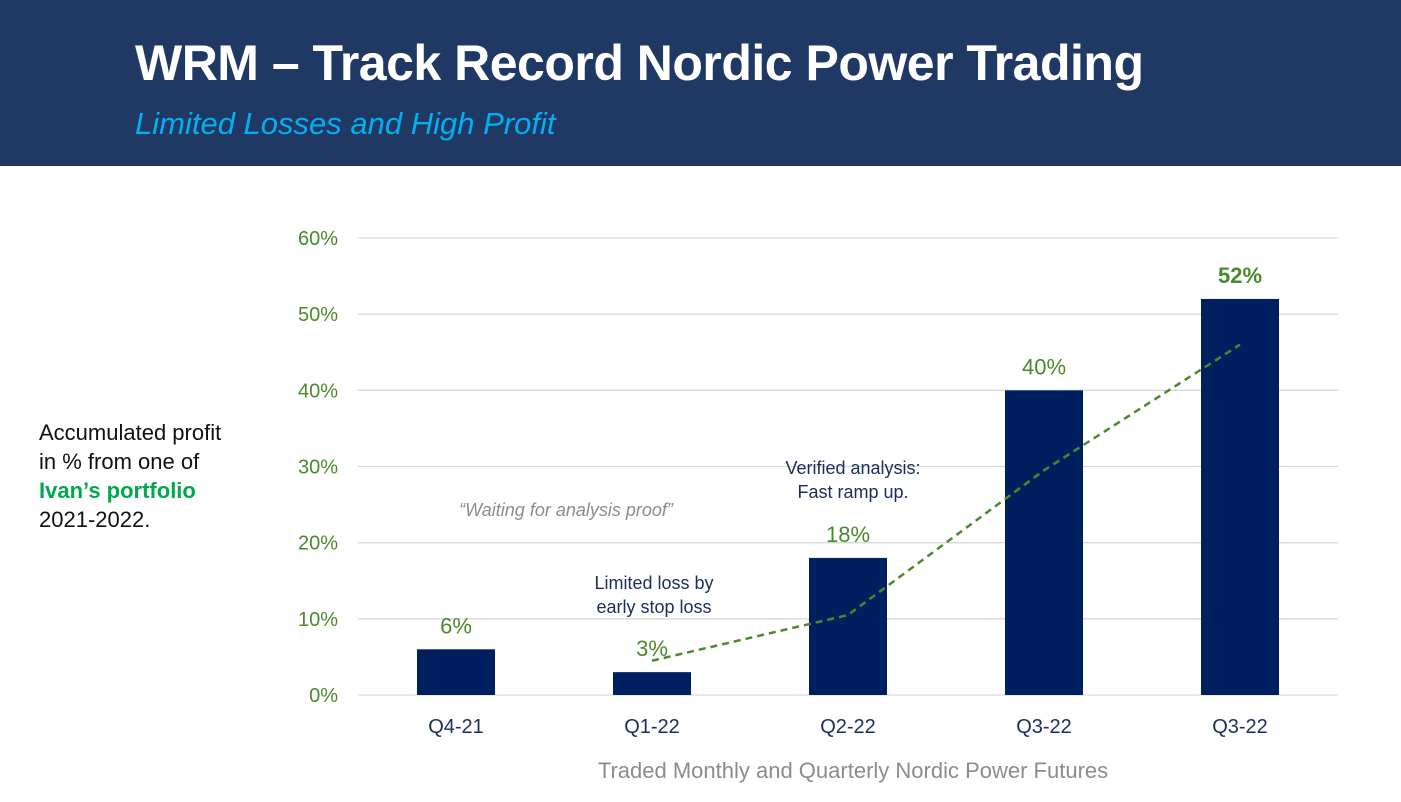 The image size is (1401, 802). I want to click on x-tick-label: Q1-22, so click(652, 727).